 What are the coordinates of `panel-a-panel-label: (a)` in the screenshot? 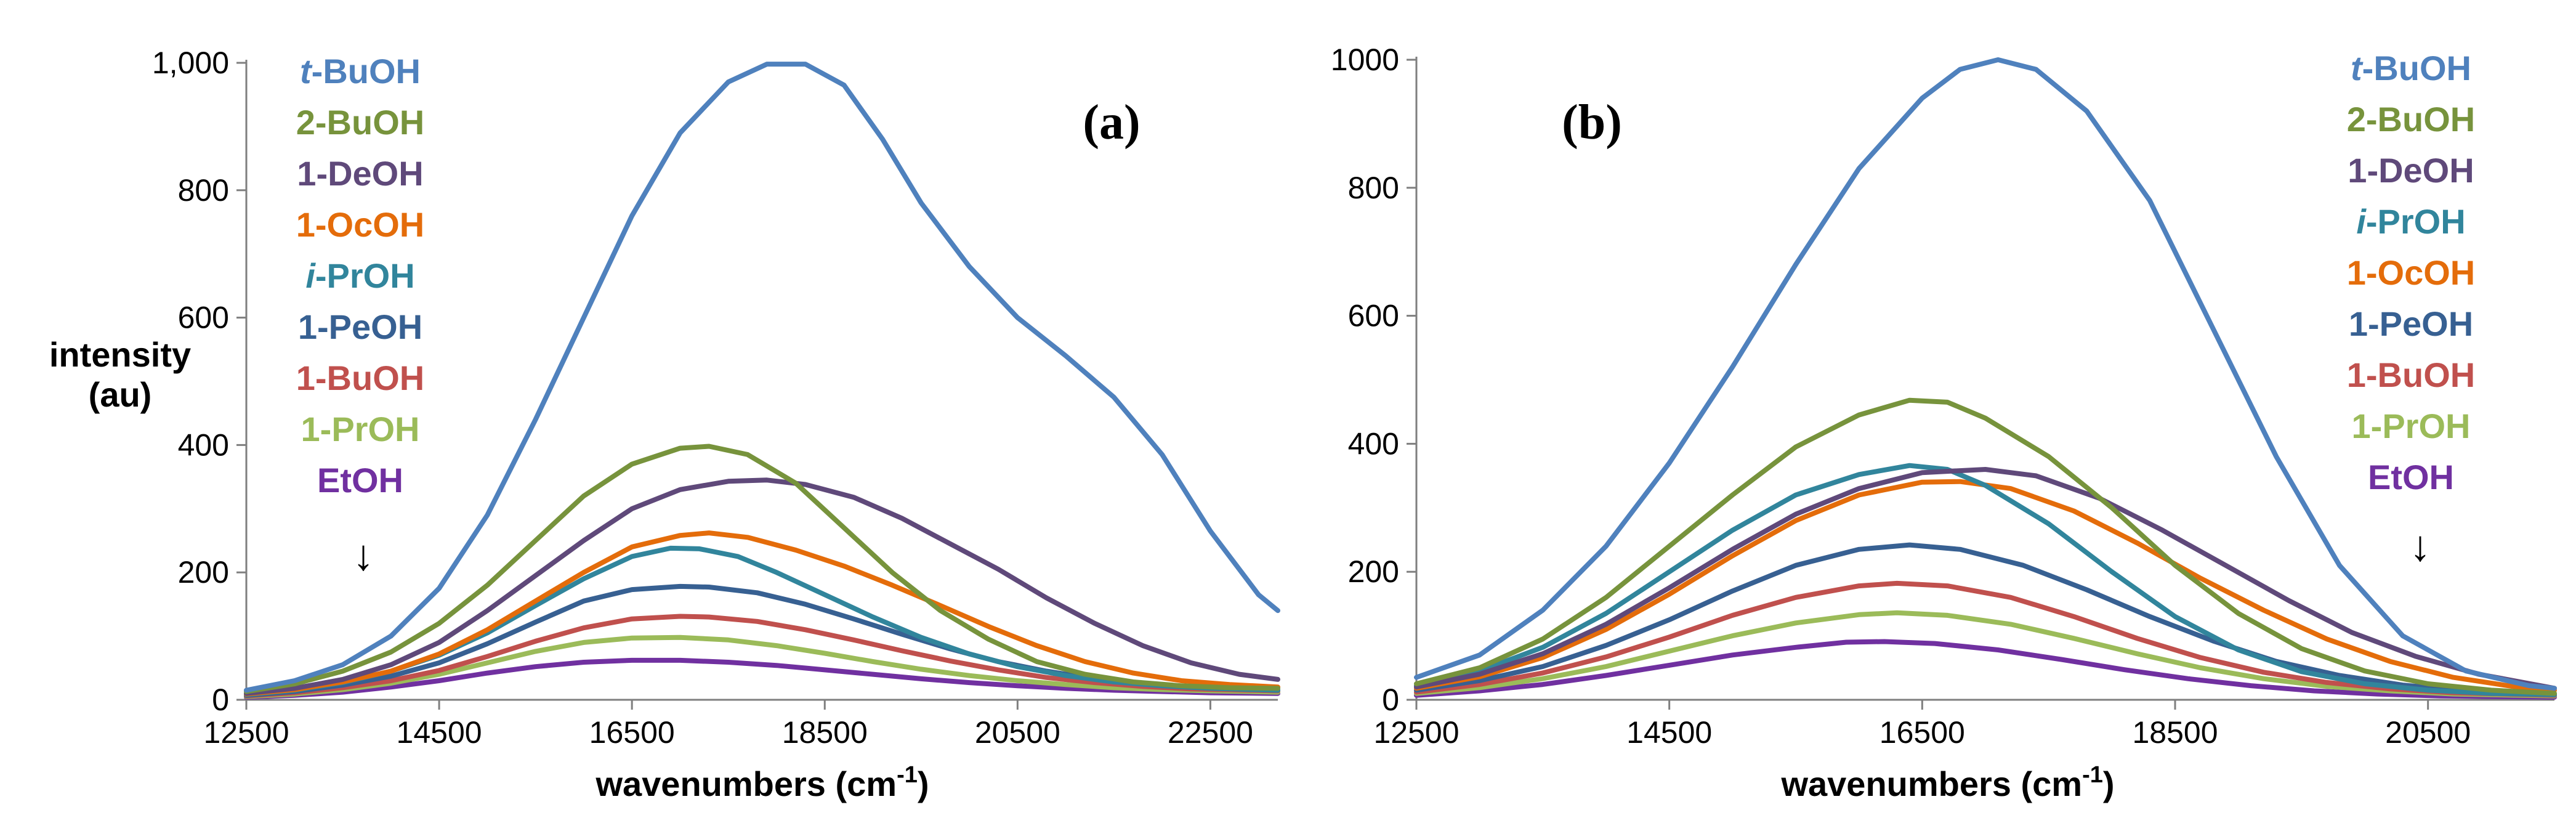 It's located at (1111, 122).